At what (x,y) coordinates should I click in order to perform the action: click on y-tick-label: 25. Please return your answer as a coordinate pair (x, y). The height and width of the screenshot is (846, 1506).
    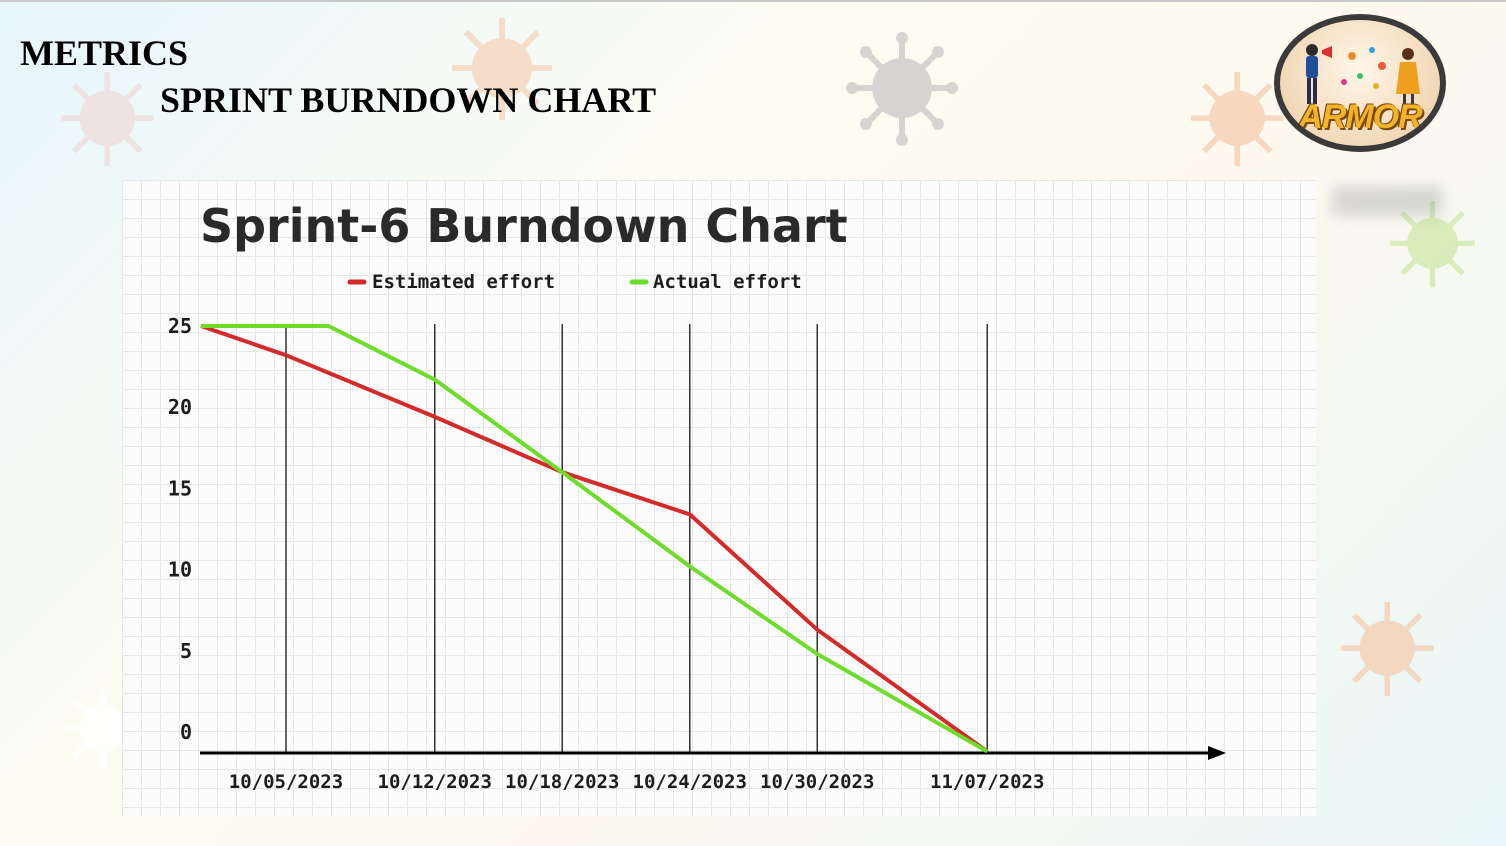
    Looking at the image, I should click on (180, 326).